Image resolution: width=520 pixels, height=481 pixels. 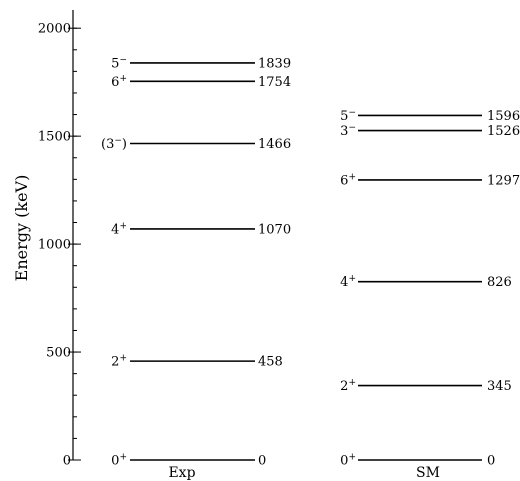 I want to click on spin-parity-label: (3−), so click(x=114, y=144).